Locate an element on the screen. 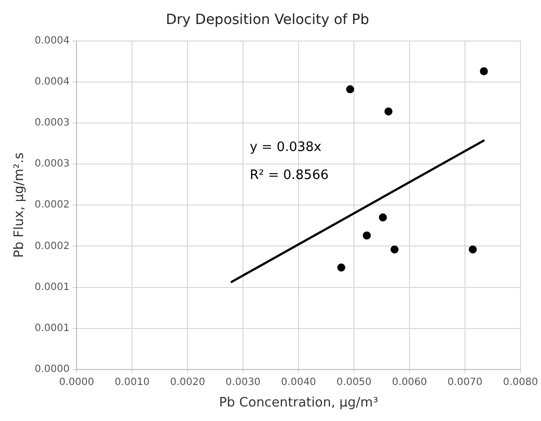  x-axis-title: Pb Concentration, µg/m³ is located at coordinates (298, 403).